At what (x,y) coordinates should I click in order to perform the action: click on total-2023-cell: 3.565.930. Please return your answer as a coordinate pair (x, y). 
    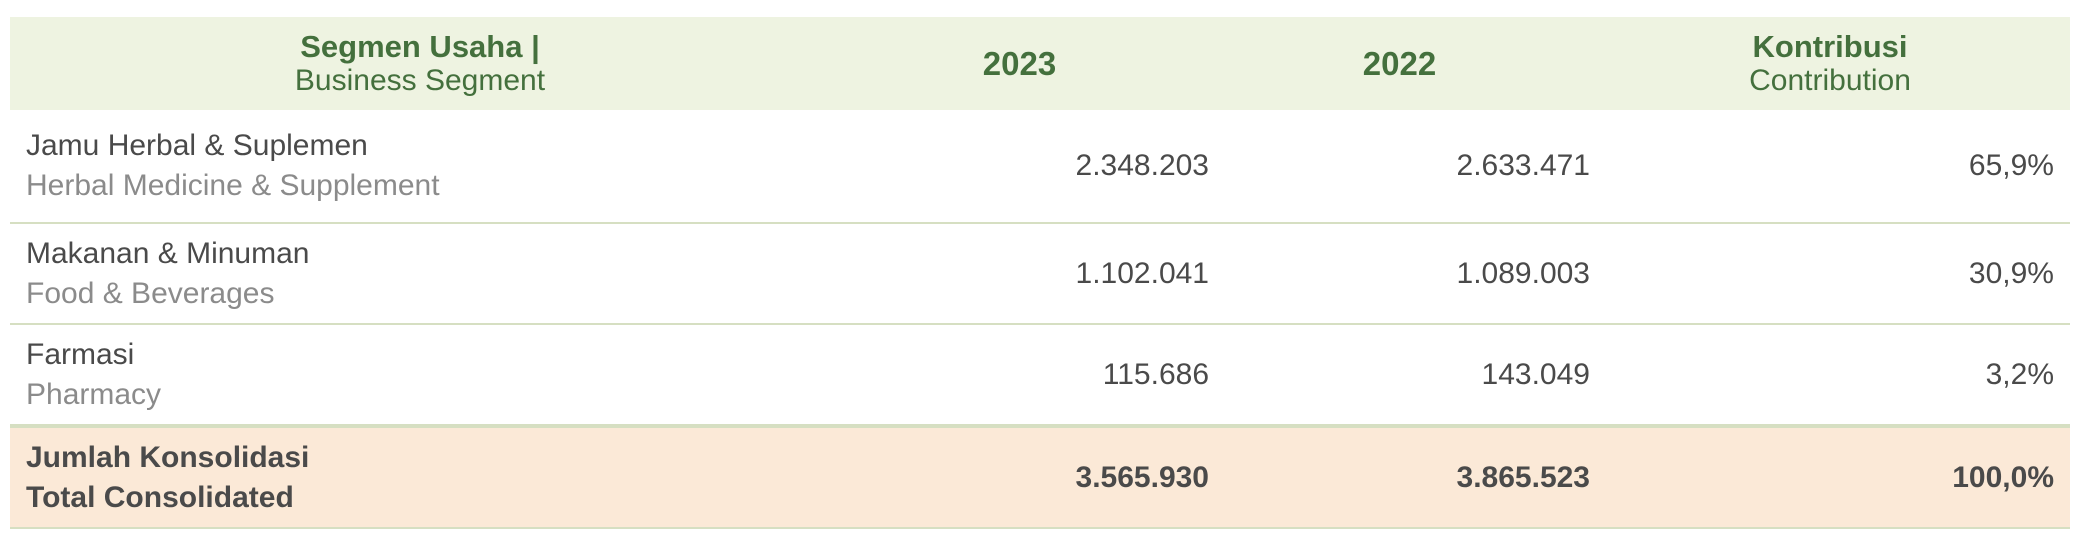
    Looking at the image, I should click on (1019, 478).